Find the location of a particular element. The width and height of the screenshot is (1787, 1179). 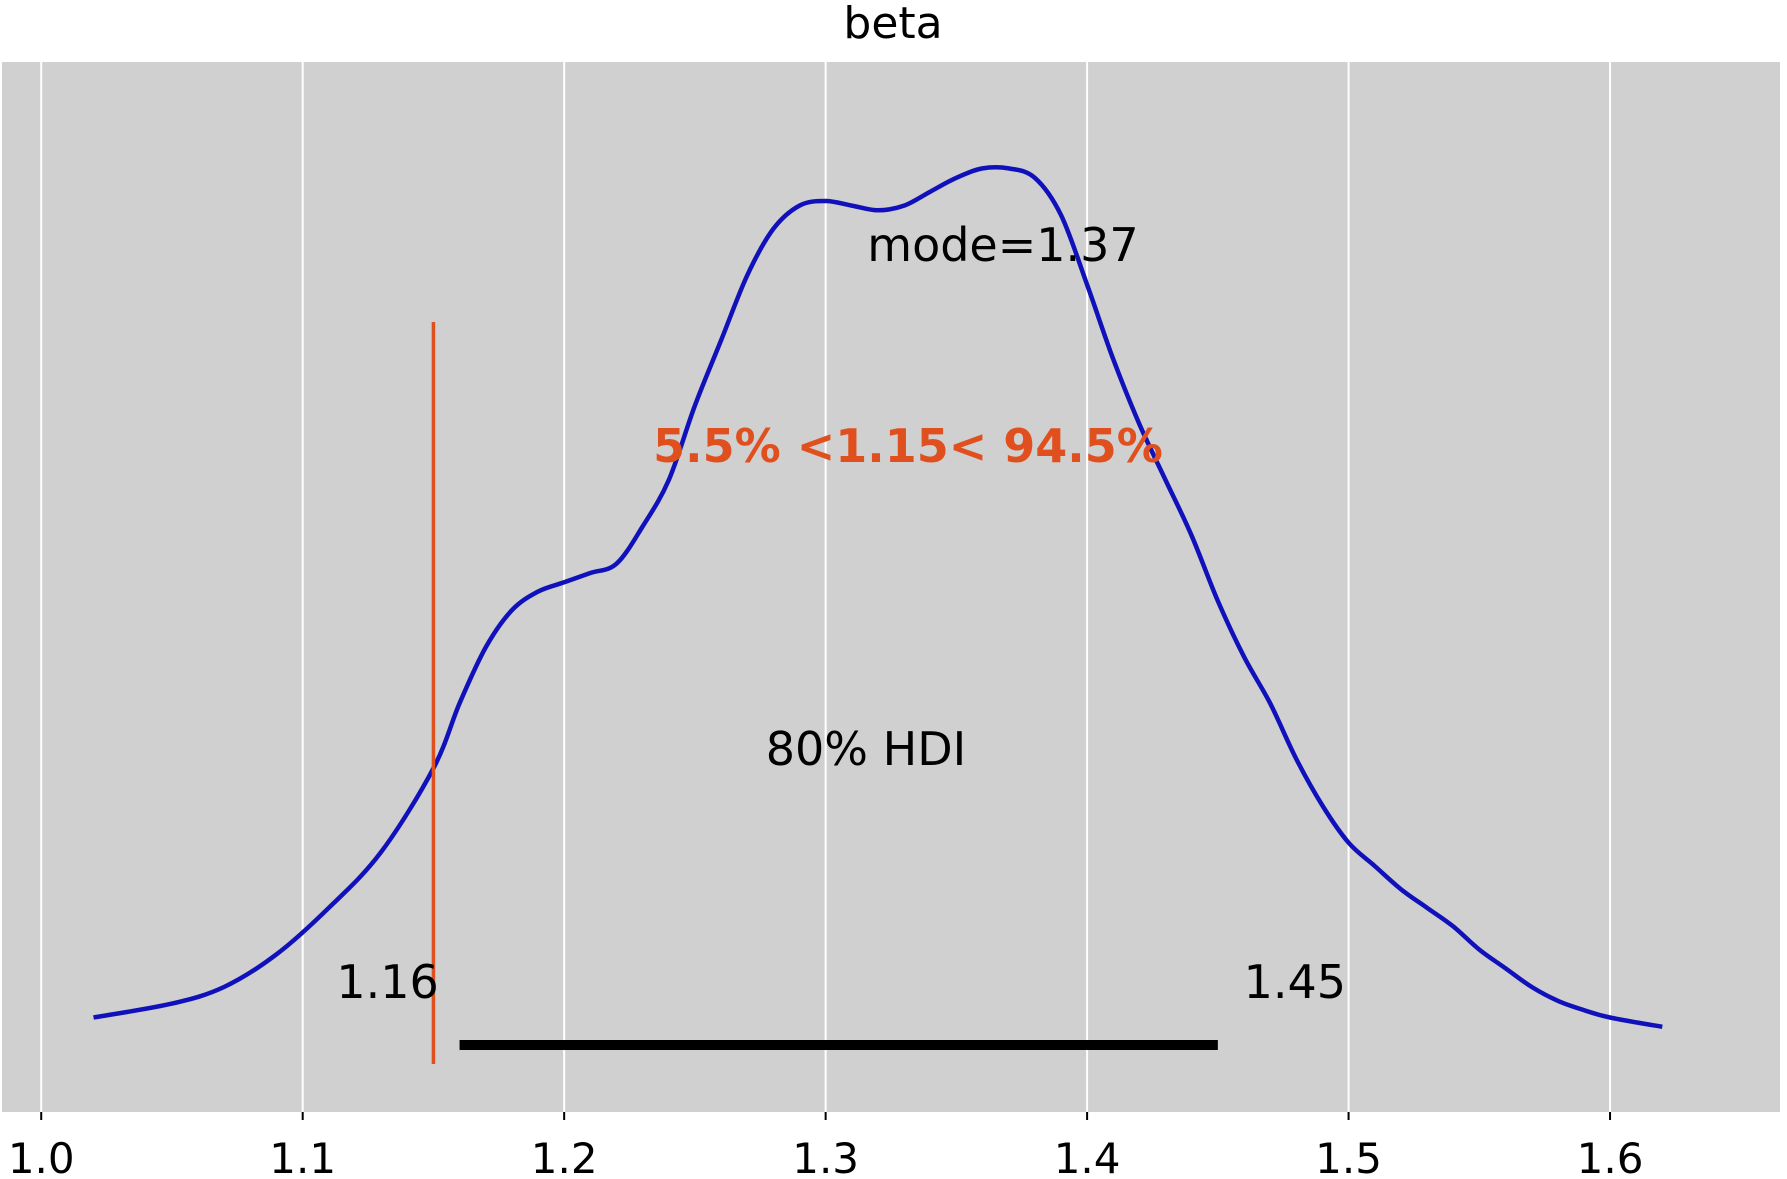

x-tick-label: 1.1 is located at coordinates (302, 1156).